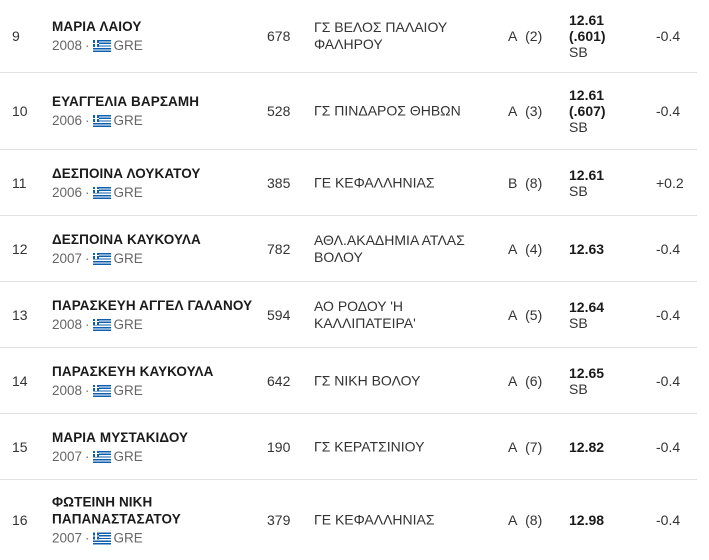  What do you see at coordinates (20, 248) in the screenshot?
I see `rank-cell: 12` at bounding box center [20, 248].